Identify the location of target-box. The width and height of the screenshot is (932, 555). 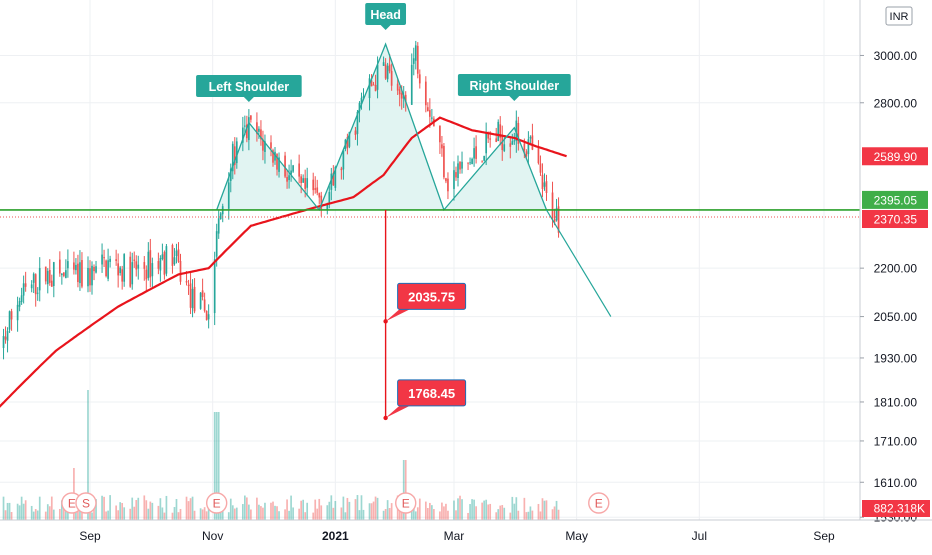
(432, 296).